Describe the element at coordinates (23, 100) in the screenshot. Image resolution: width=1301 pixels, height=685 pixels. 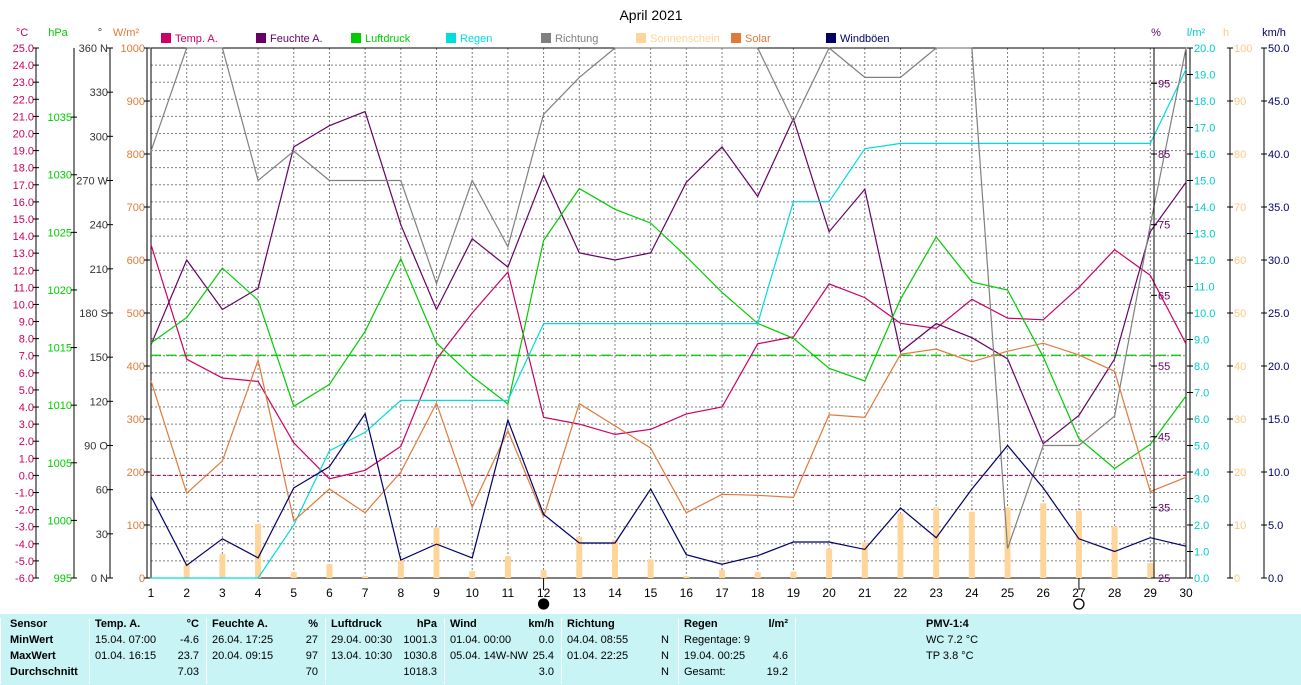
I see `axis-tick-temp: 22.0` at that location.